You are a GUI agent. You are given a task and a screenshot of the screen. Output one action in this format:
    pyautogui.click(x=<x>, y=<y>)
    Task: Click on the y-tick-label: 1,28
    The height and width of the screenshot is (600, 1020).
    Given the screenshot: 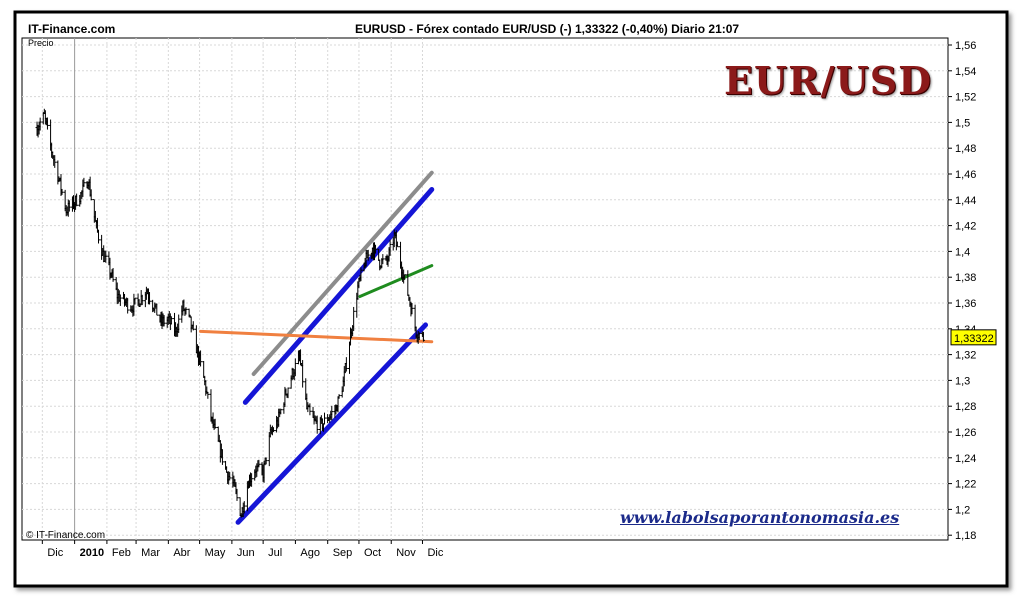 What is the action you would take?
    pyautogui.click(x=965, y=407)
    